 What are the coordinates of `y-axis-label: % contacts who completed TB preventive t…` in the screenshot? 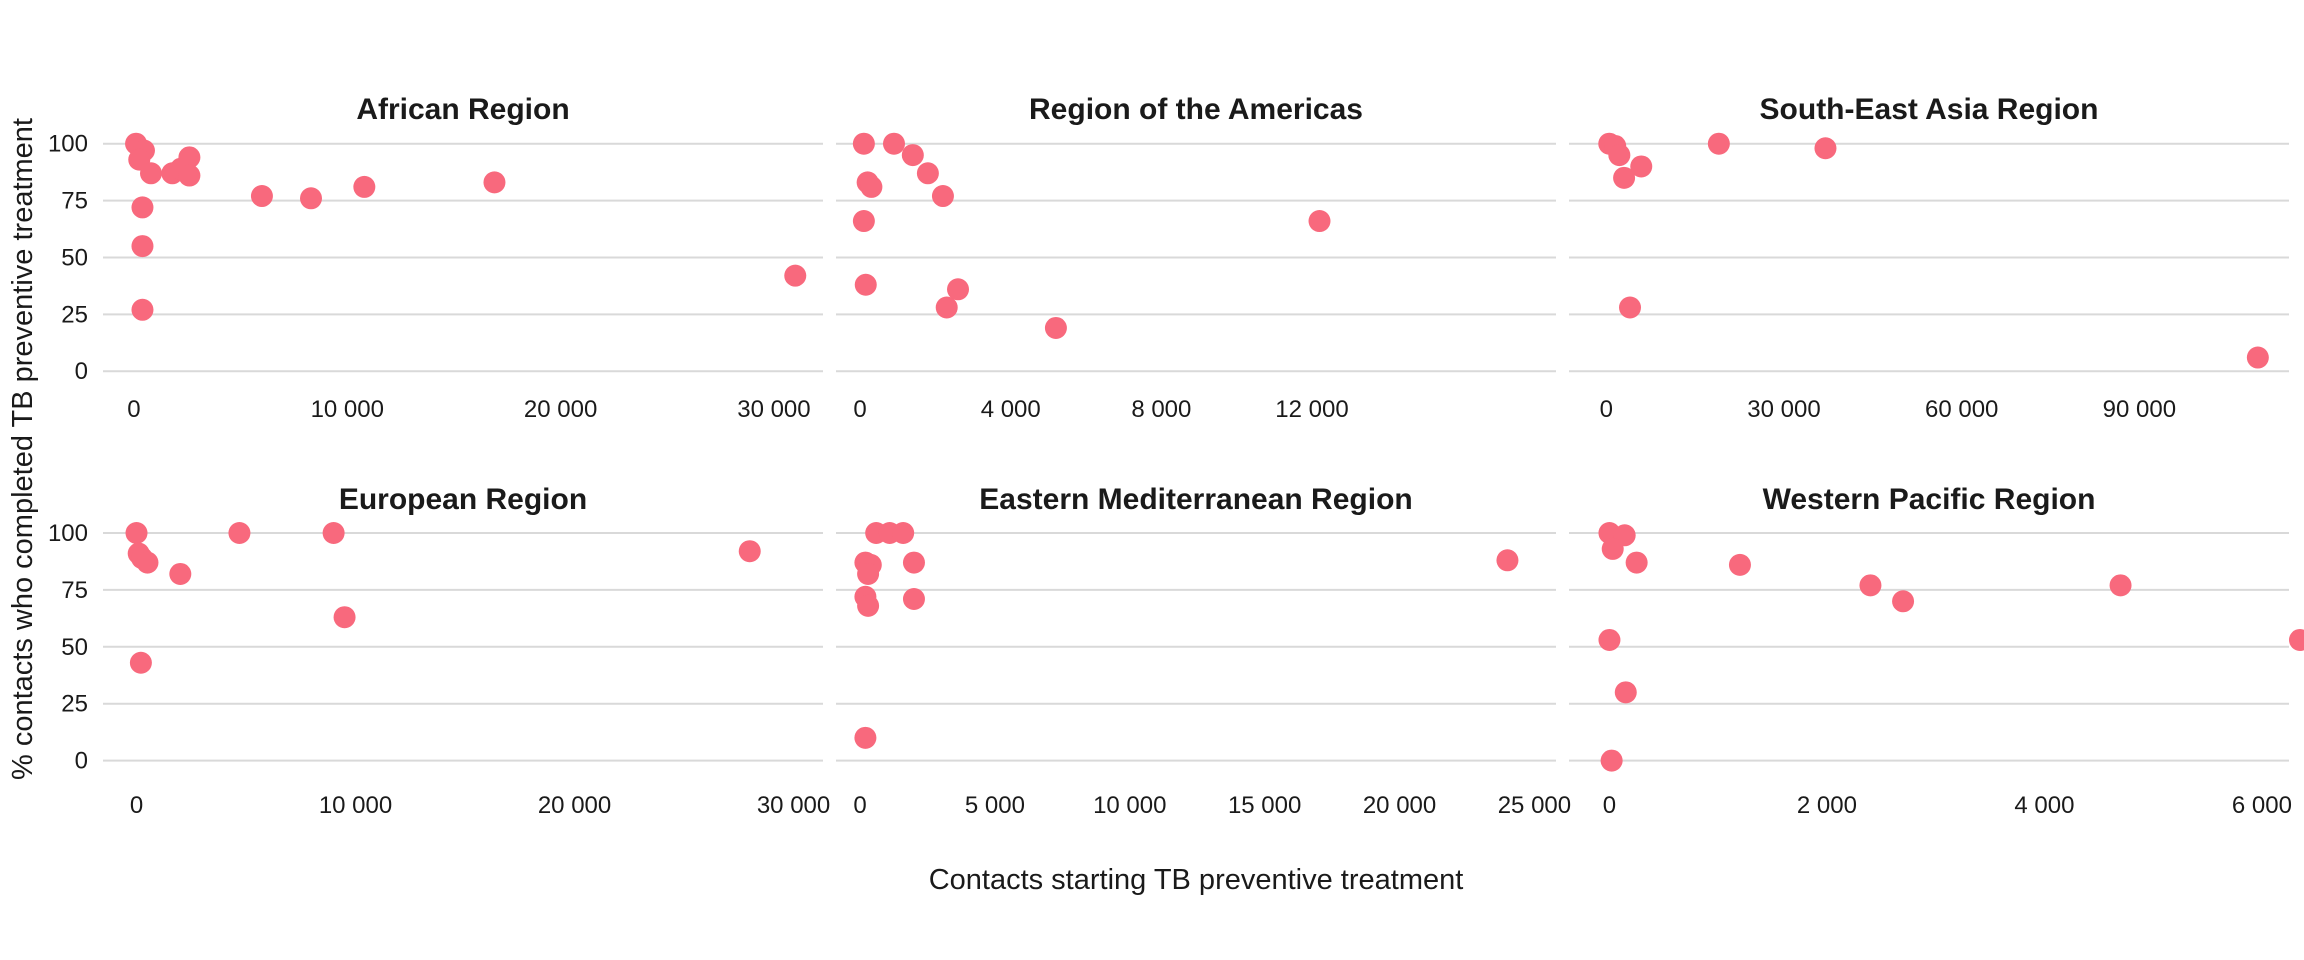 It's located at (23, 449).